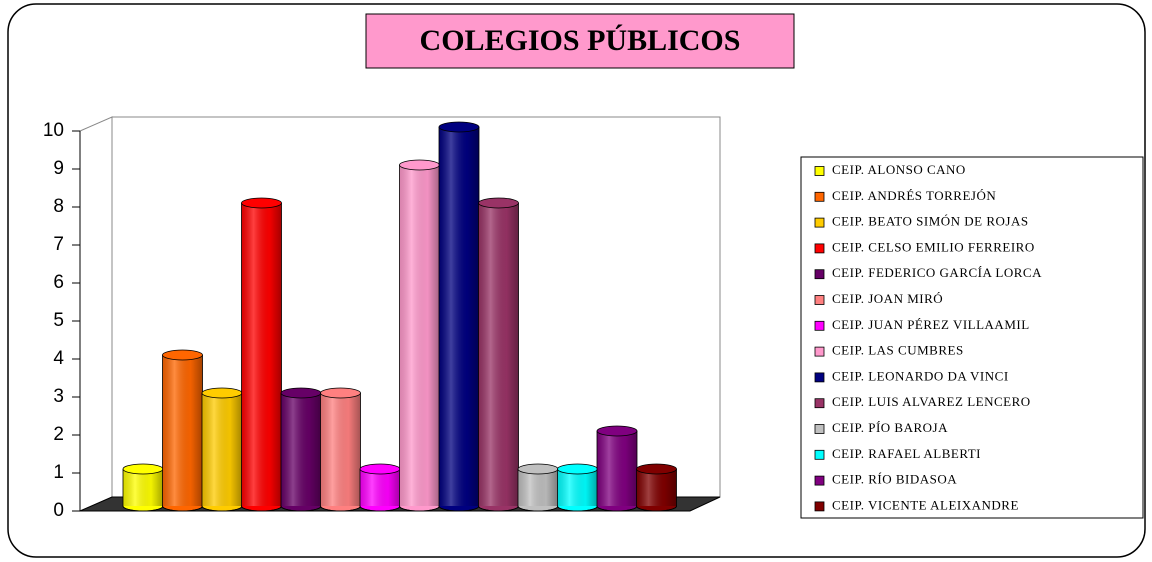 The image size is (1152, 562). Describe the element at coordinates (890, 427) in the screenshot. I see `legend-label: CEIP. PÍO BAROJA` at that location.